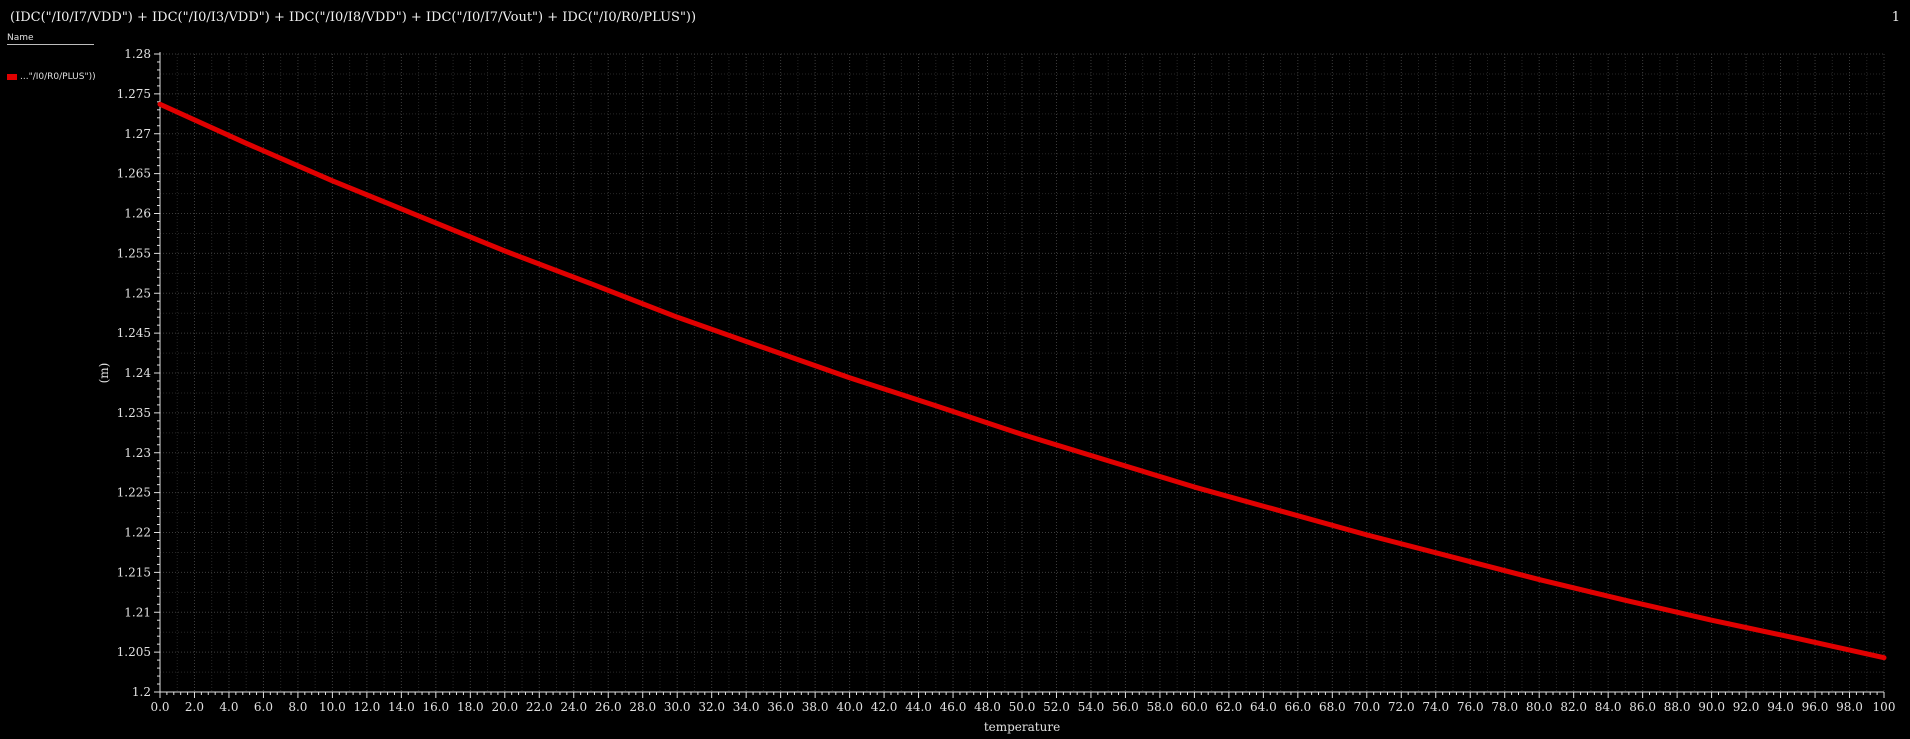 The width and height of the screenshot is (1910, 739). I want to click on x-tick-label: 20.0, so click(504, 707).